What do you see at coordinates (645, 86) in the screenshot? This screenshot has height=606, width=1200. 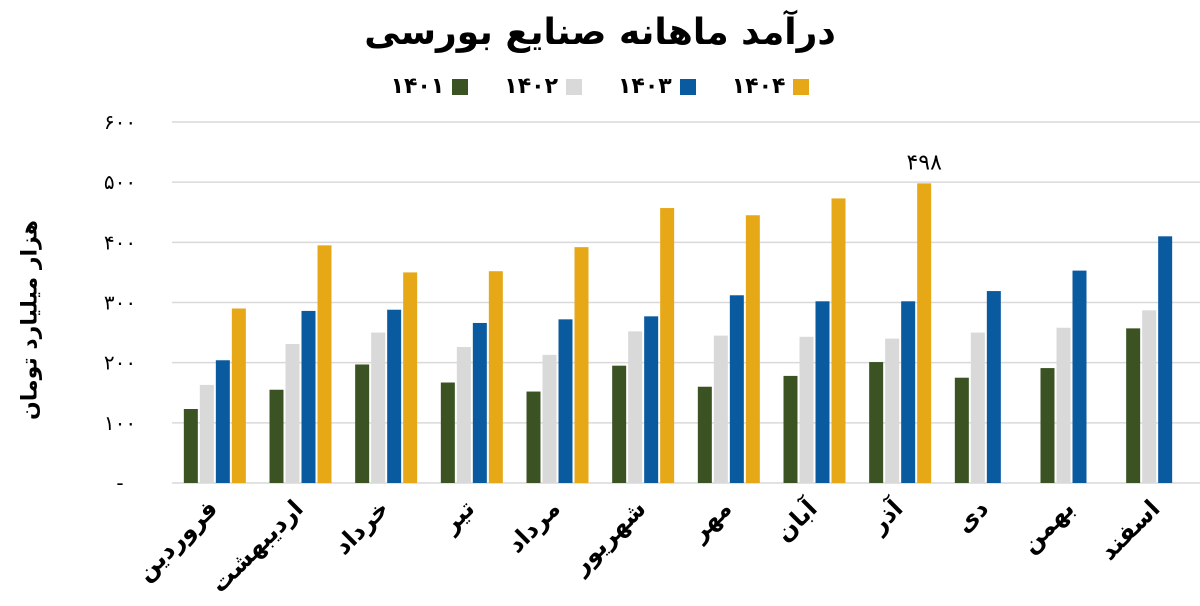 I see `legend-label-1403: ۱۴۰۳` at bounding box center [645, 86].